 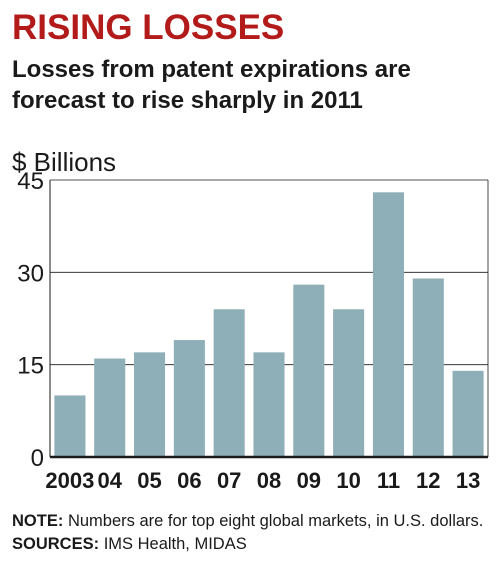 What do you see at coordinates (428, 480) in the screenshot?
I see `x-tick-label-12: 12` at bounding box center [428, 480].